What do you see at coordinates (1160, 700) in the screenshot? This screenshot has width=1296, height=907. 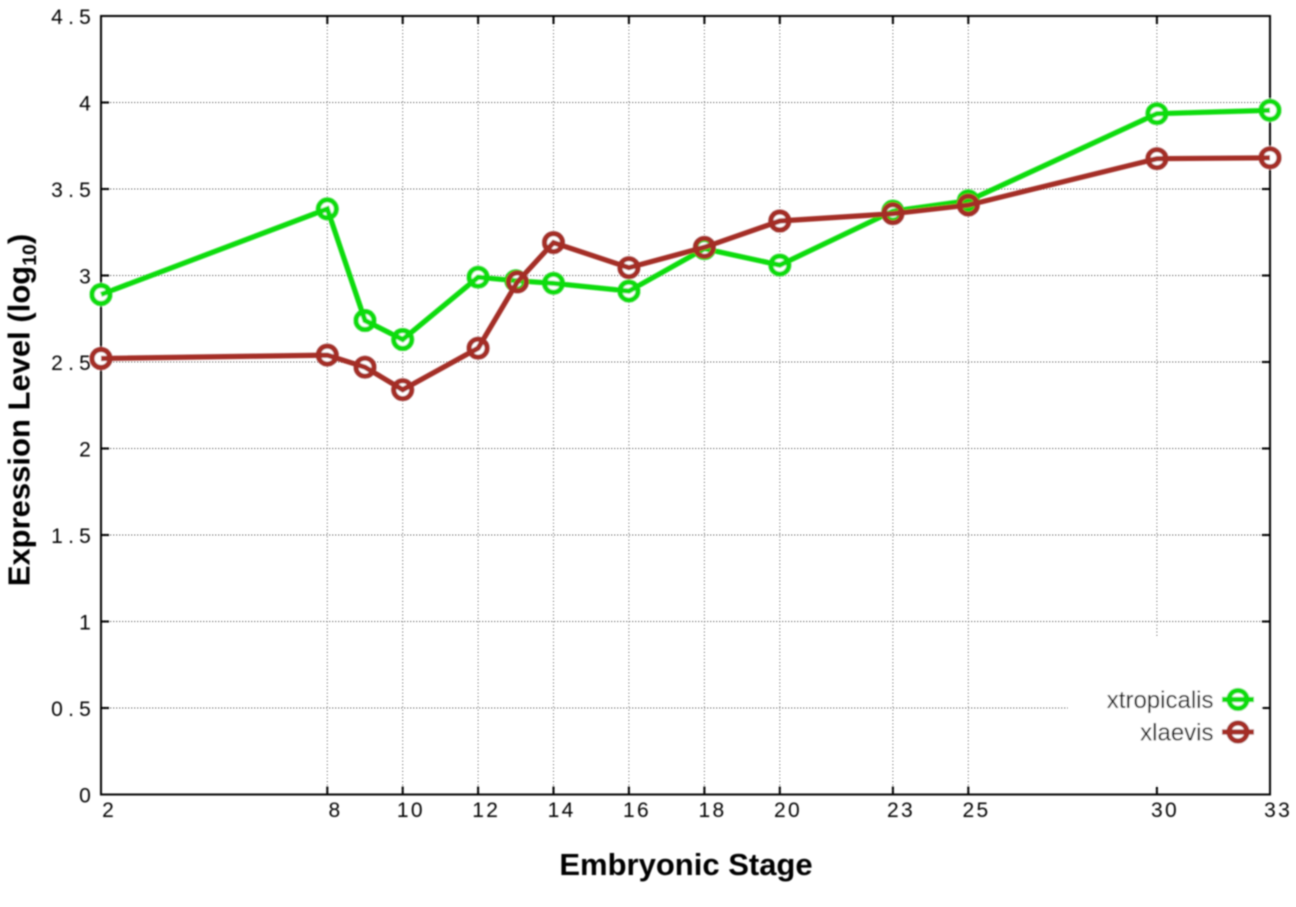 I see `svg-text: xtropicalis` at bounding box center [1160, 700].